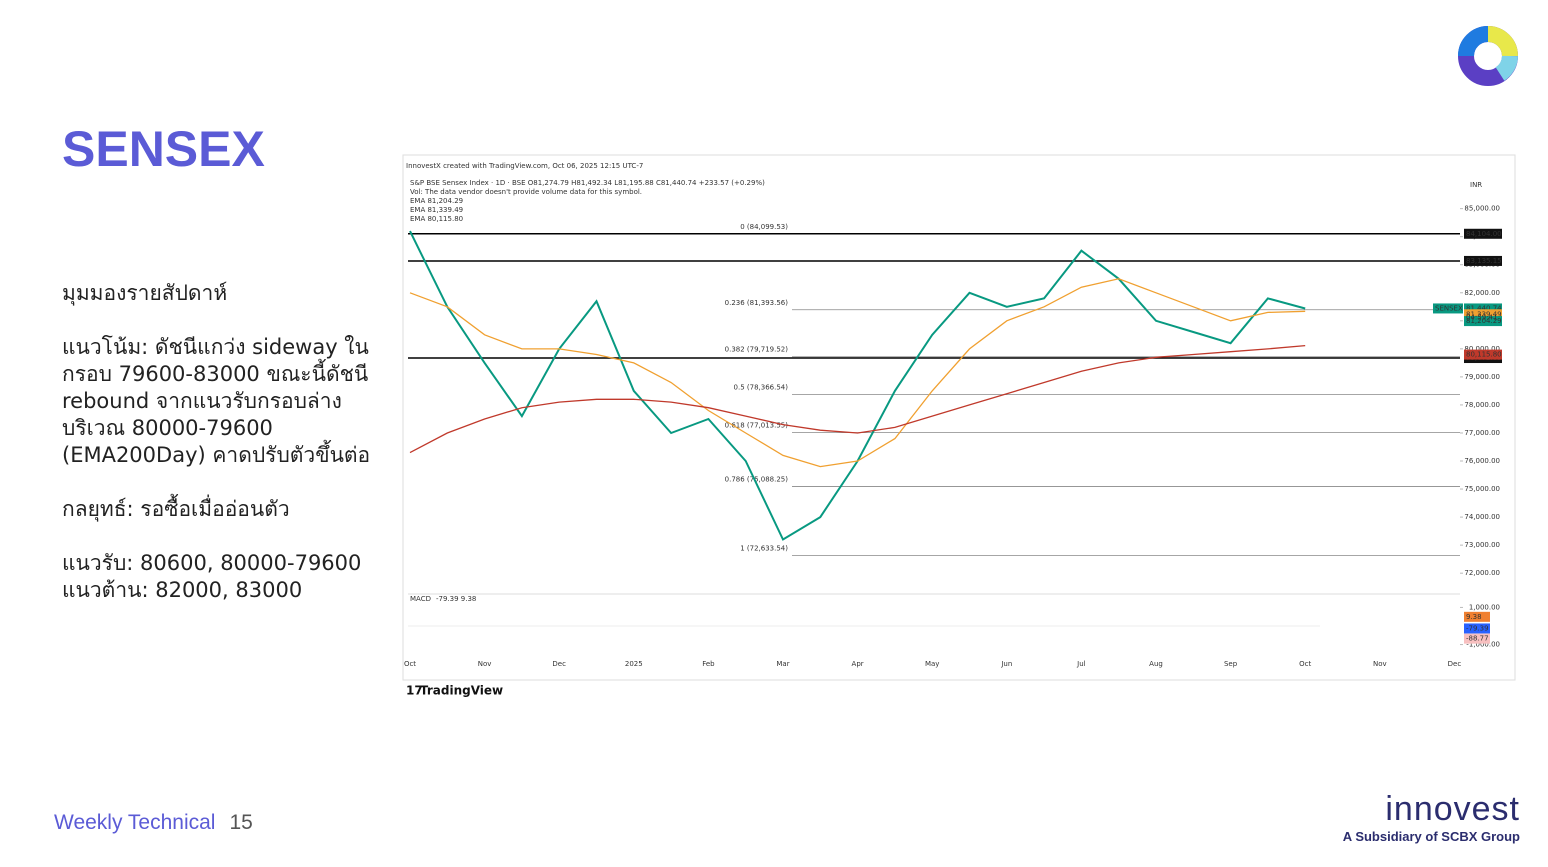  I want to click on level-tag-label: 84,104.00, so click(1484, 234).